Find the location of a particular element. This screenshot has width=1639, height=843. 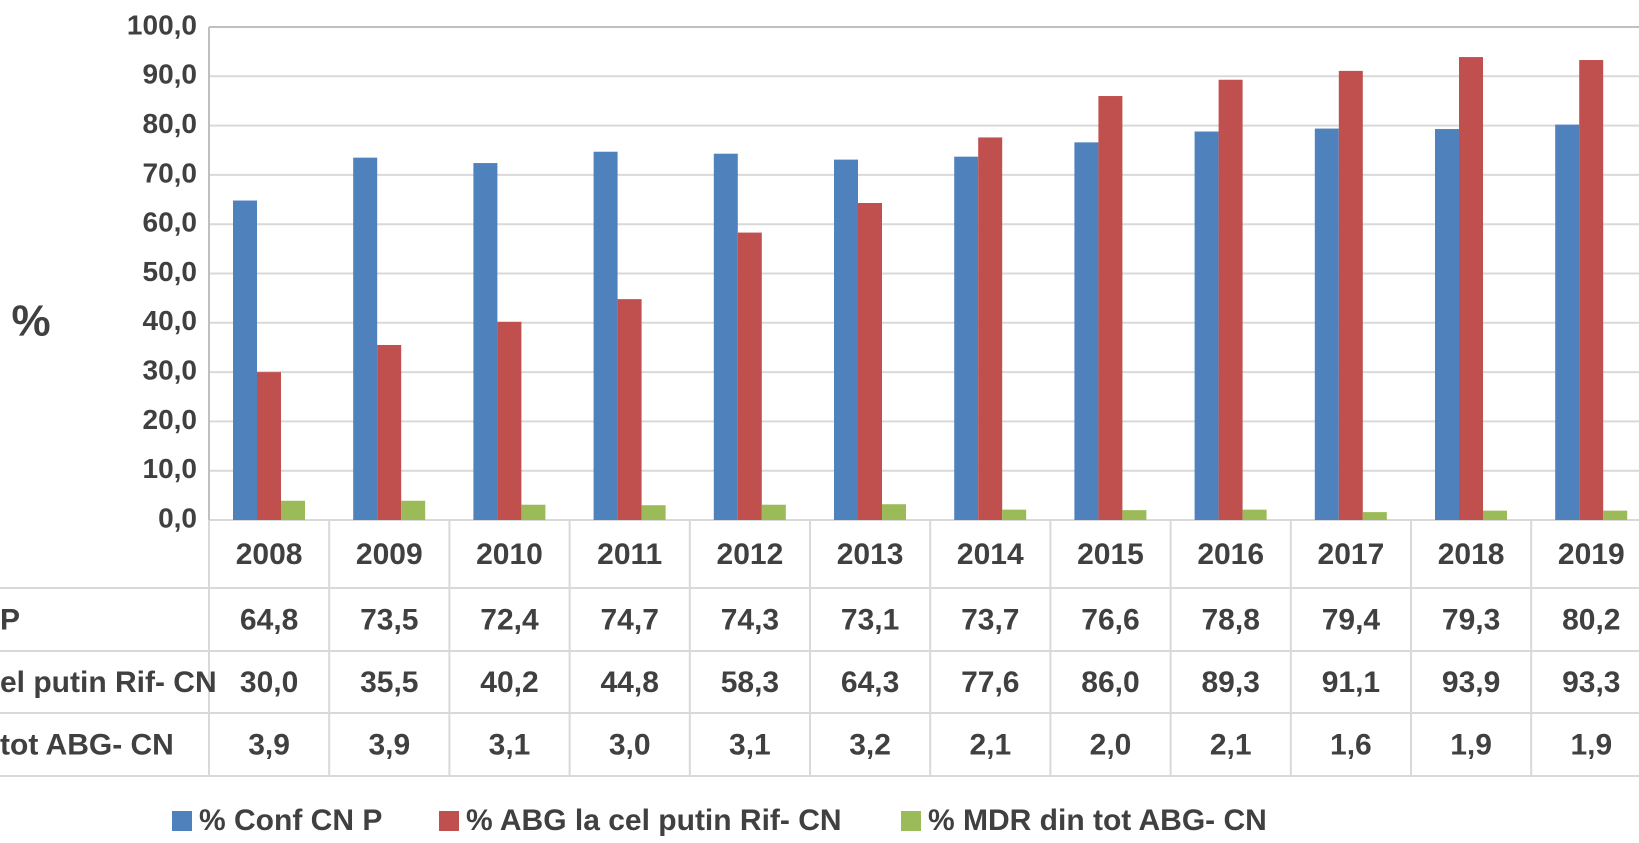

y-tick-label: 90,0 is located at coordinates (170, 74).